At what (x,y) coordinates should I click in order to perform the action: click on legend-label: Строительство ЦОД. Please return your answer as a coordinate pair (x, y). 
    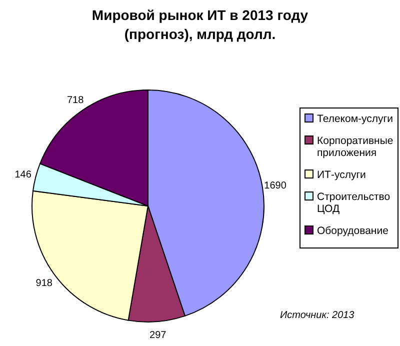
    Looking at the image, I should click on (353, 203).